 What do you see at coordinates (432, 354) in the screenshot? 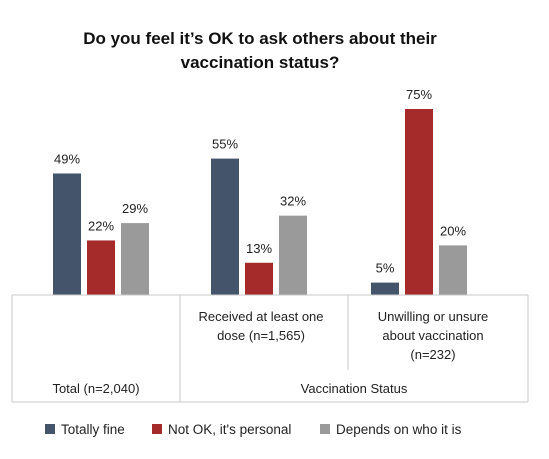
I see `category-label-3-line-3: (n=232)` at bounding box center [432, 354].